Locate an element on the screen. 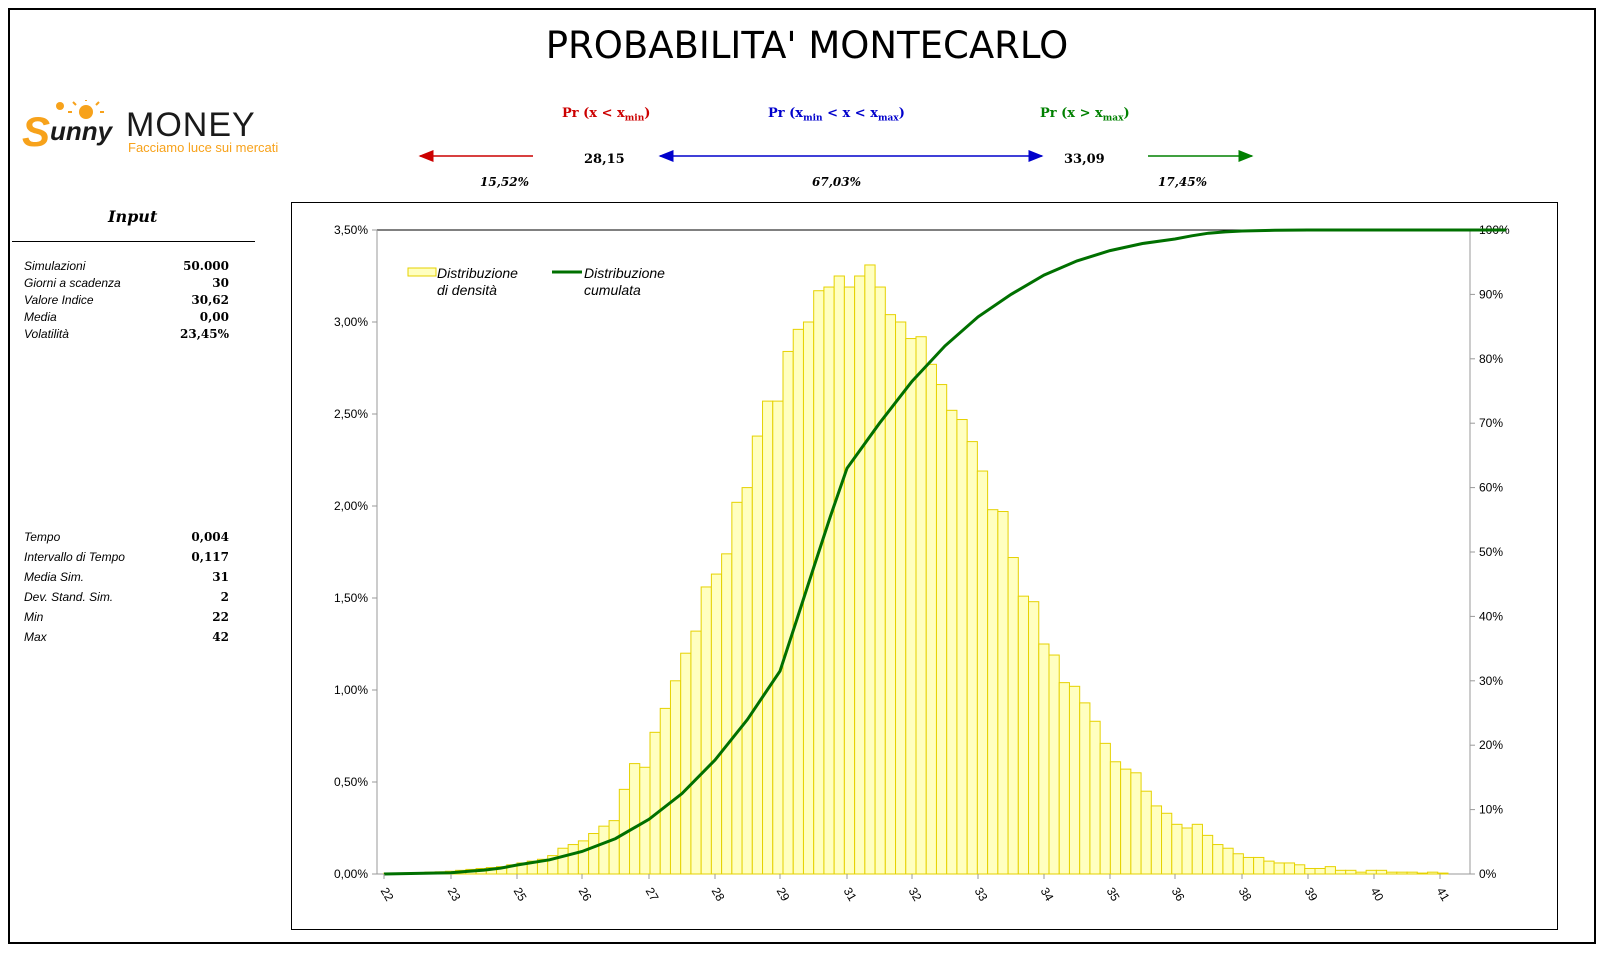  xmin-value: 28,15 is located at coordinates (604, 159).